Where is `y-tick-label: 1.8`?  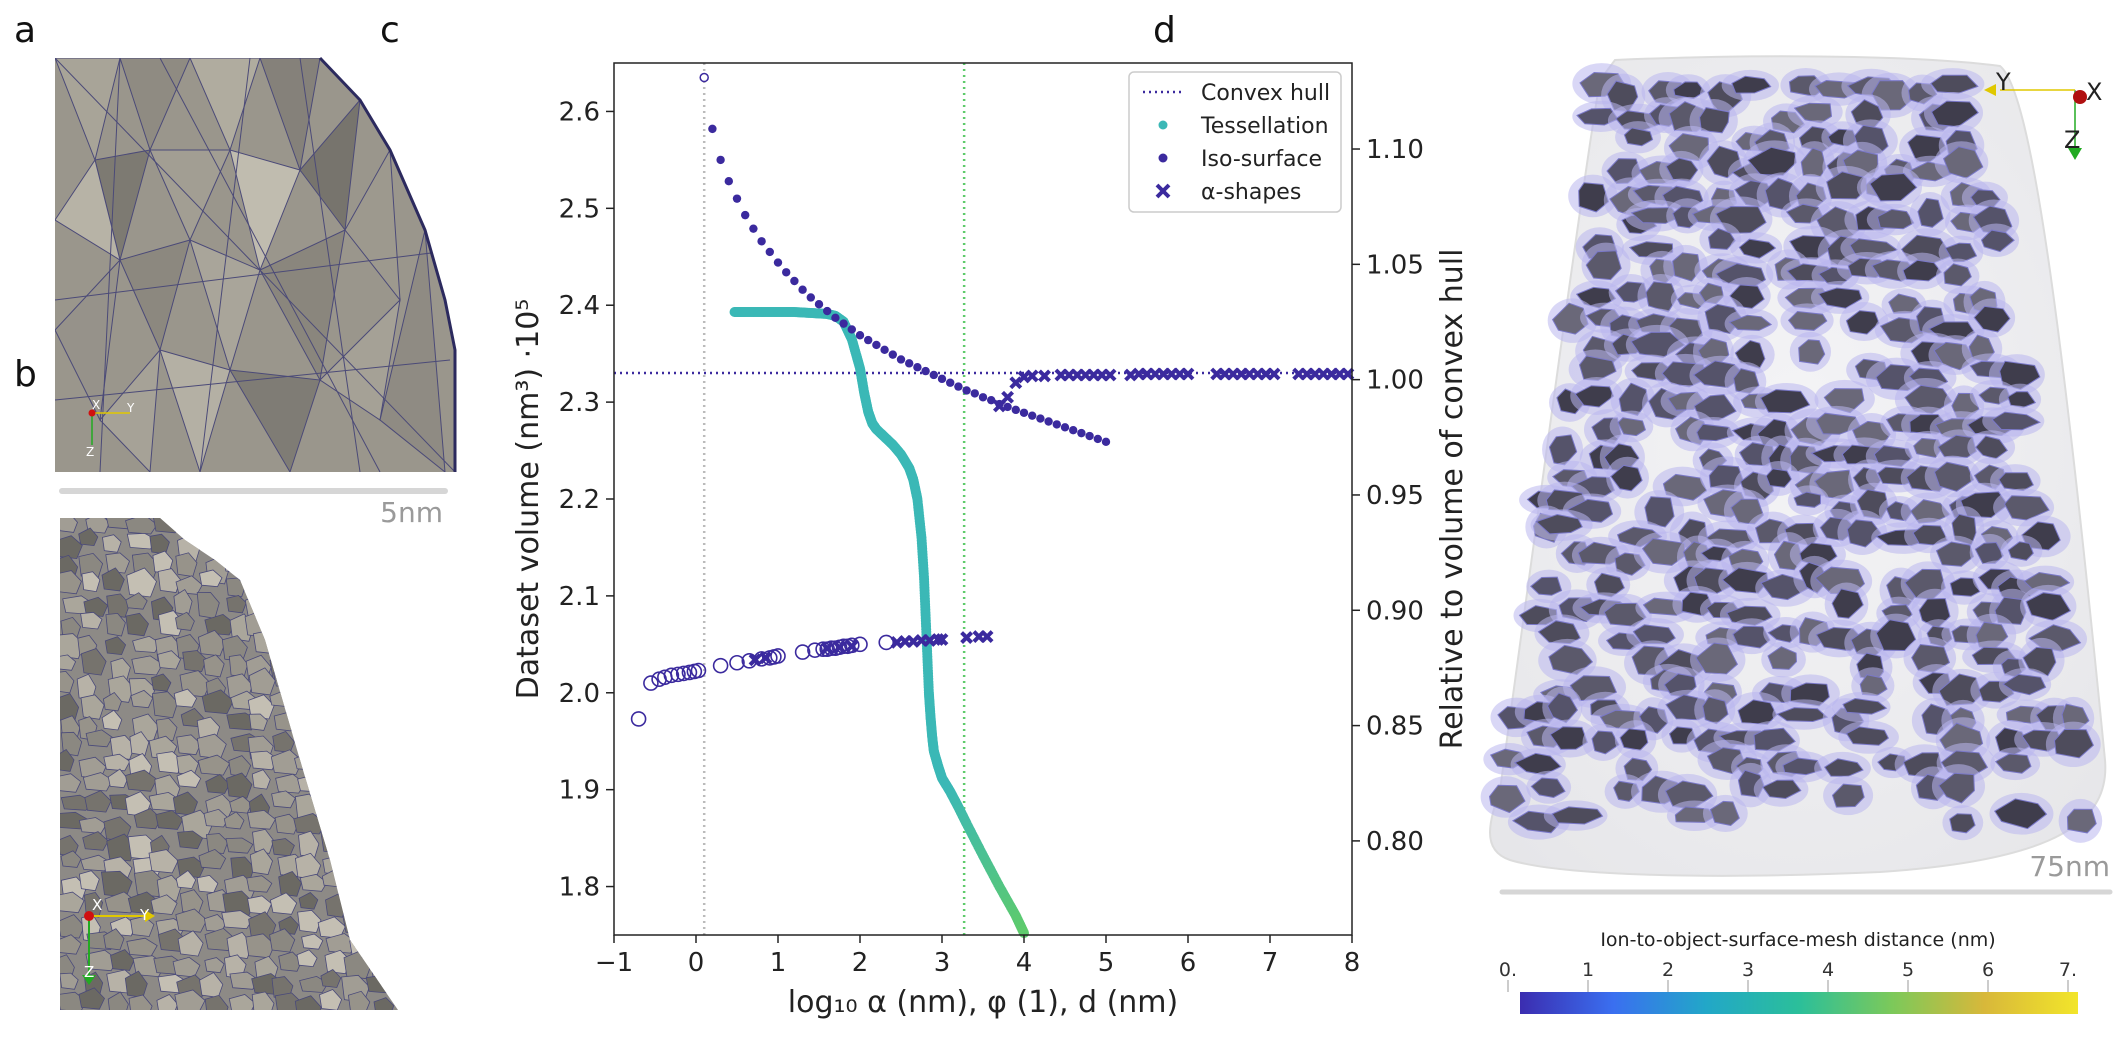 y-tick-label: 1.8 is located at coordinates (579, 888).